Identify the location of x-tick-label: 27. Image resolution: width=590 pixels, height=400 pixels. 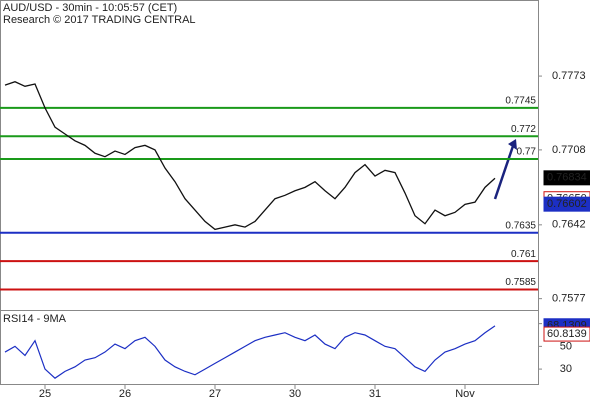
(215, 394).